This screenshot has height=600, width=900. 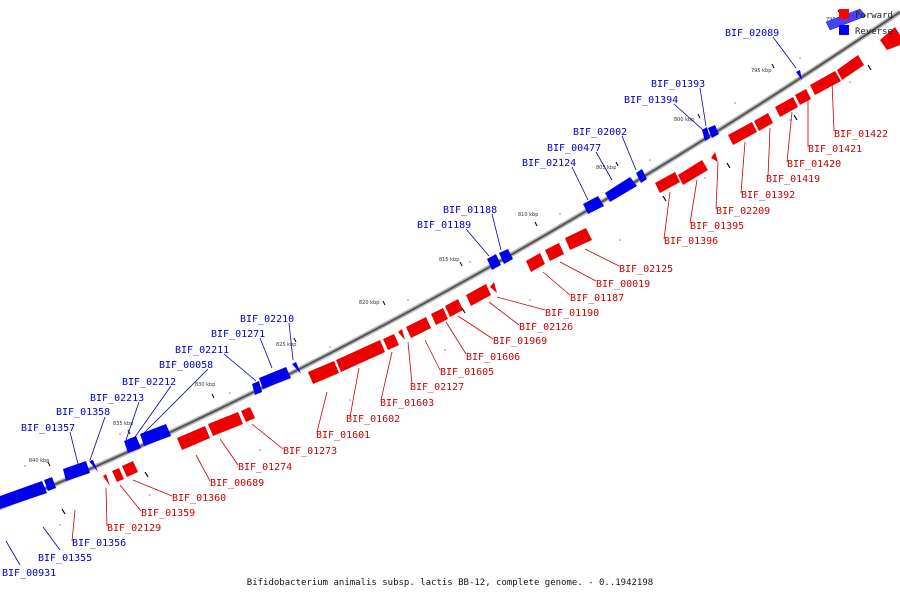 I want to click on gene-label-reverse: BIF_01394, so click(x=651, y=100).